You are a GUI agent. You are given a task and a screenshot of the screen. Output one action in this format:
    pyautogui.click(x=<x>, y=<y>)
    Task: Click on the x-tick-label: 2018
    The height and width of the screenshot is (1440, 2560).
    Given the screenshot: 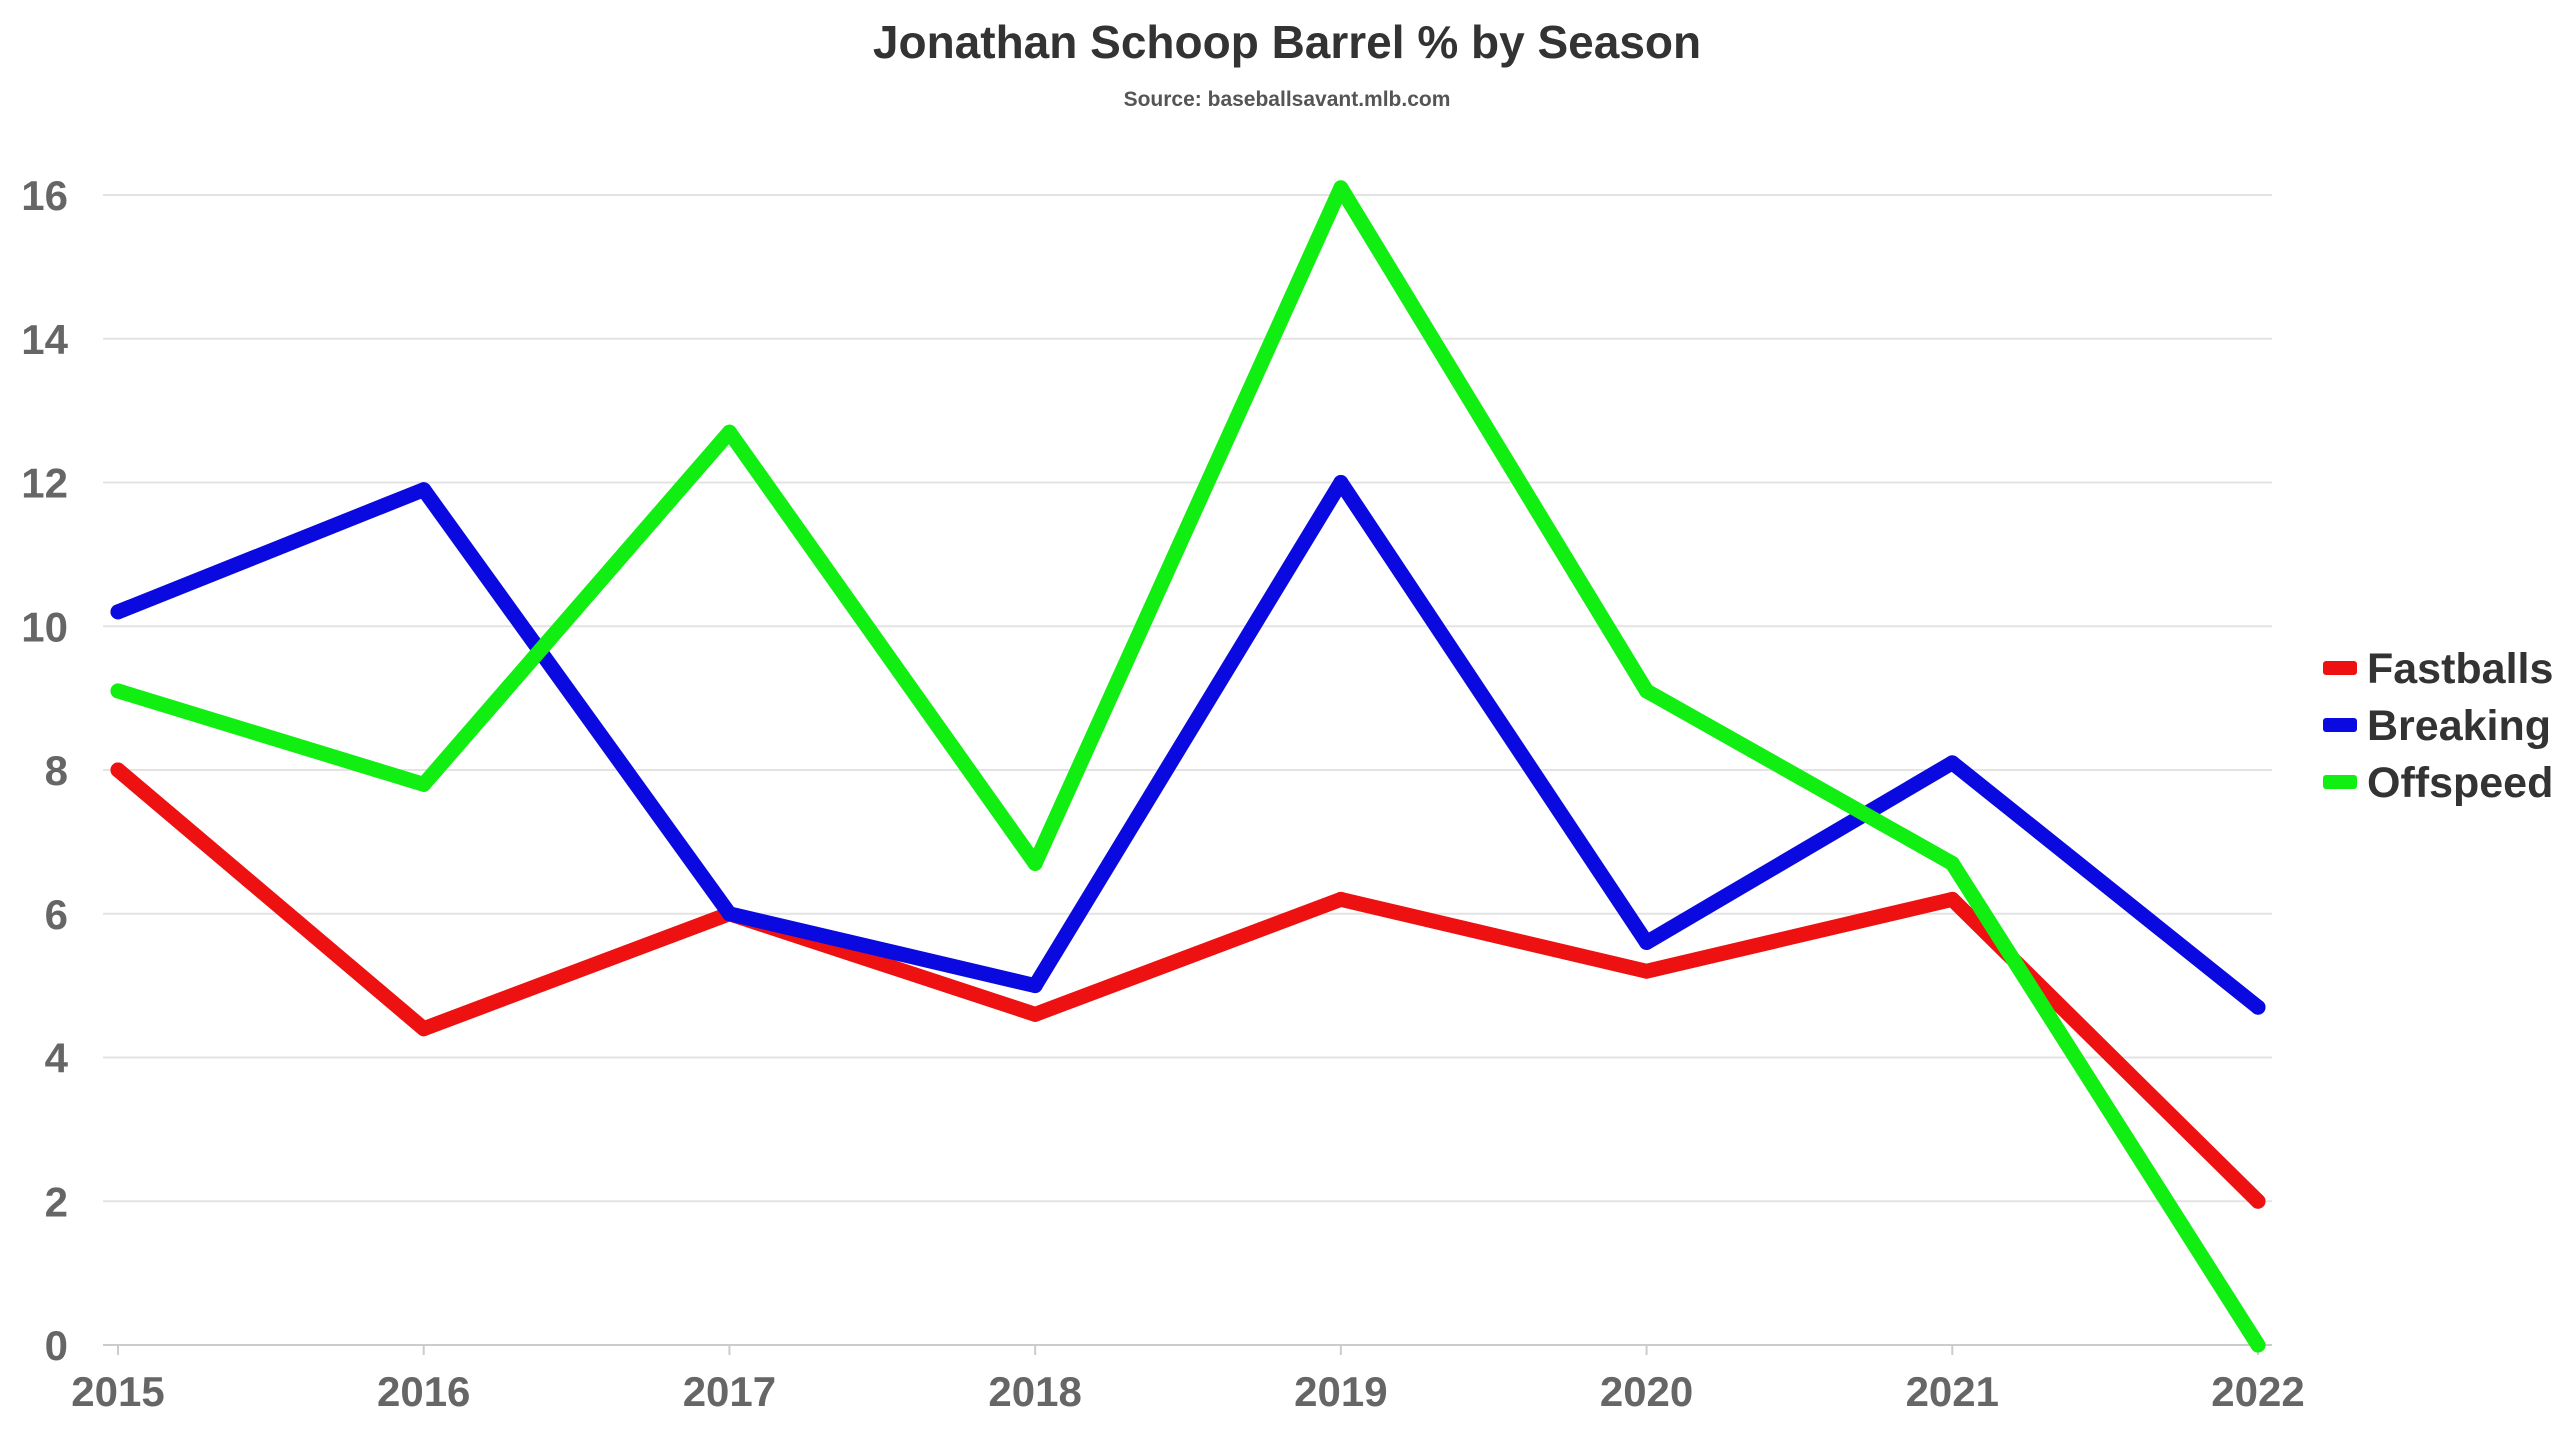 What is the action you would take?
    pyautogui.click(x=1034, y=1391)
    